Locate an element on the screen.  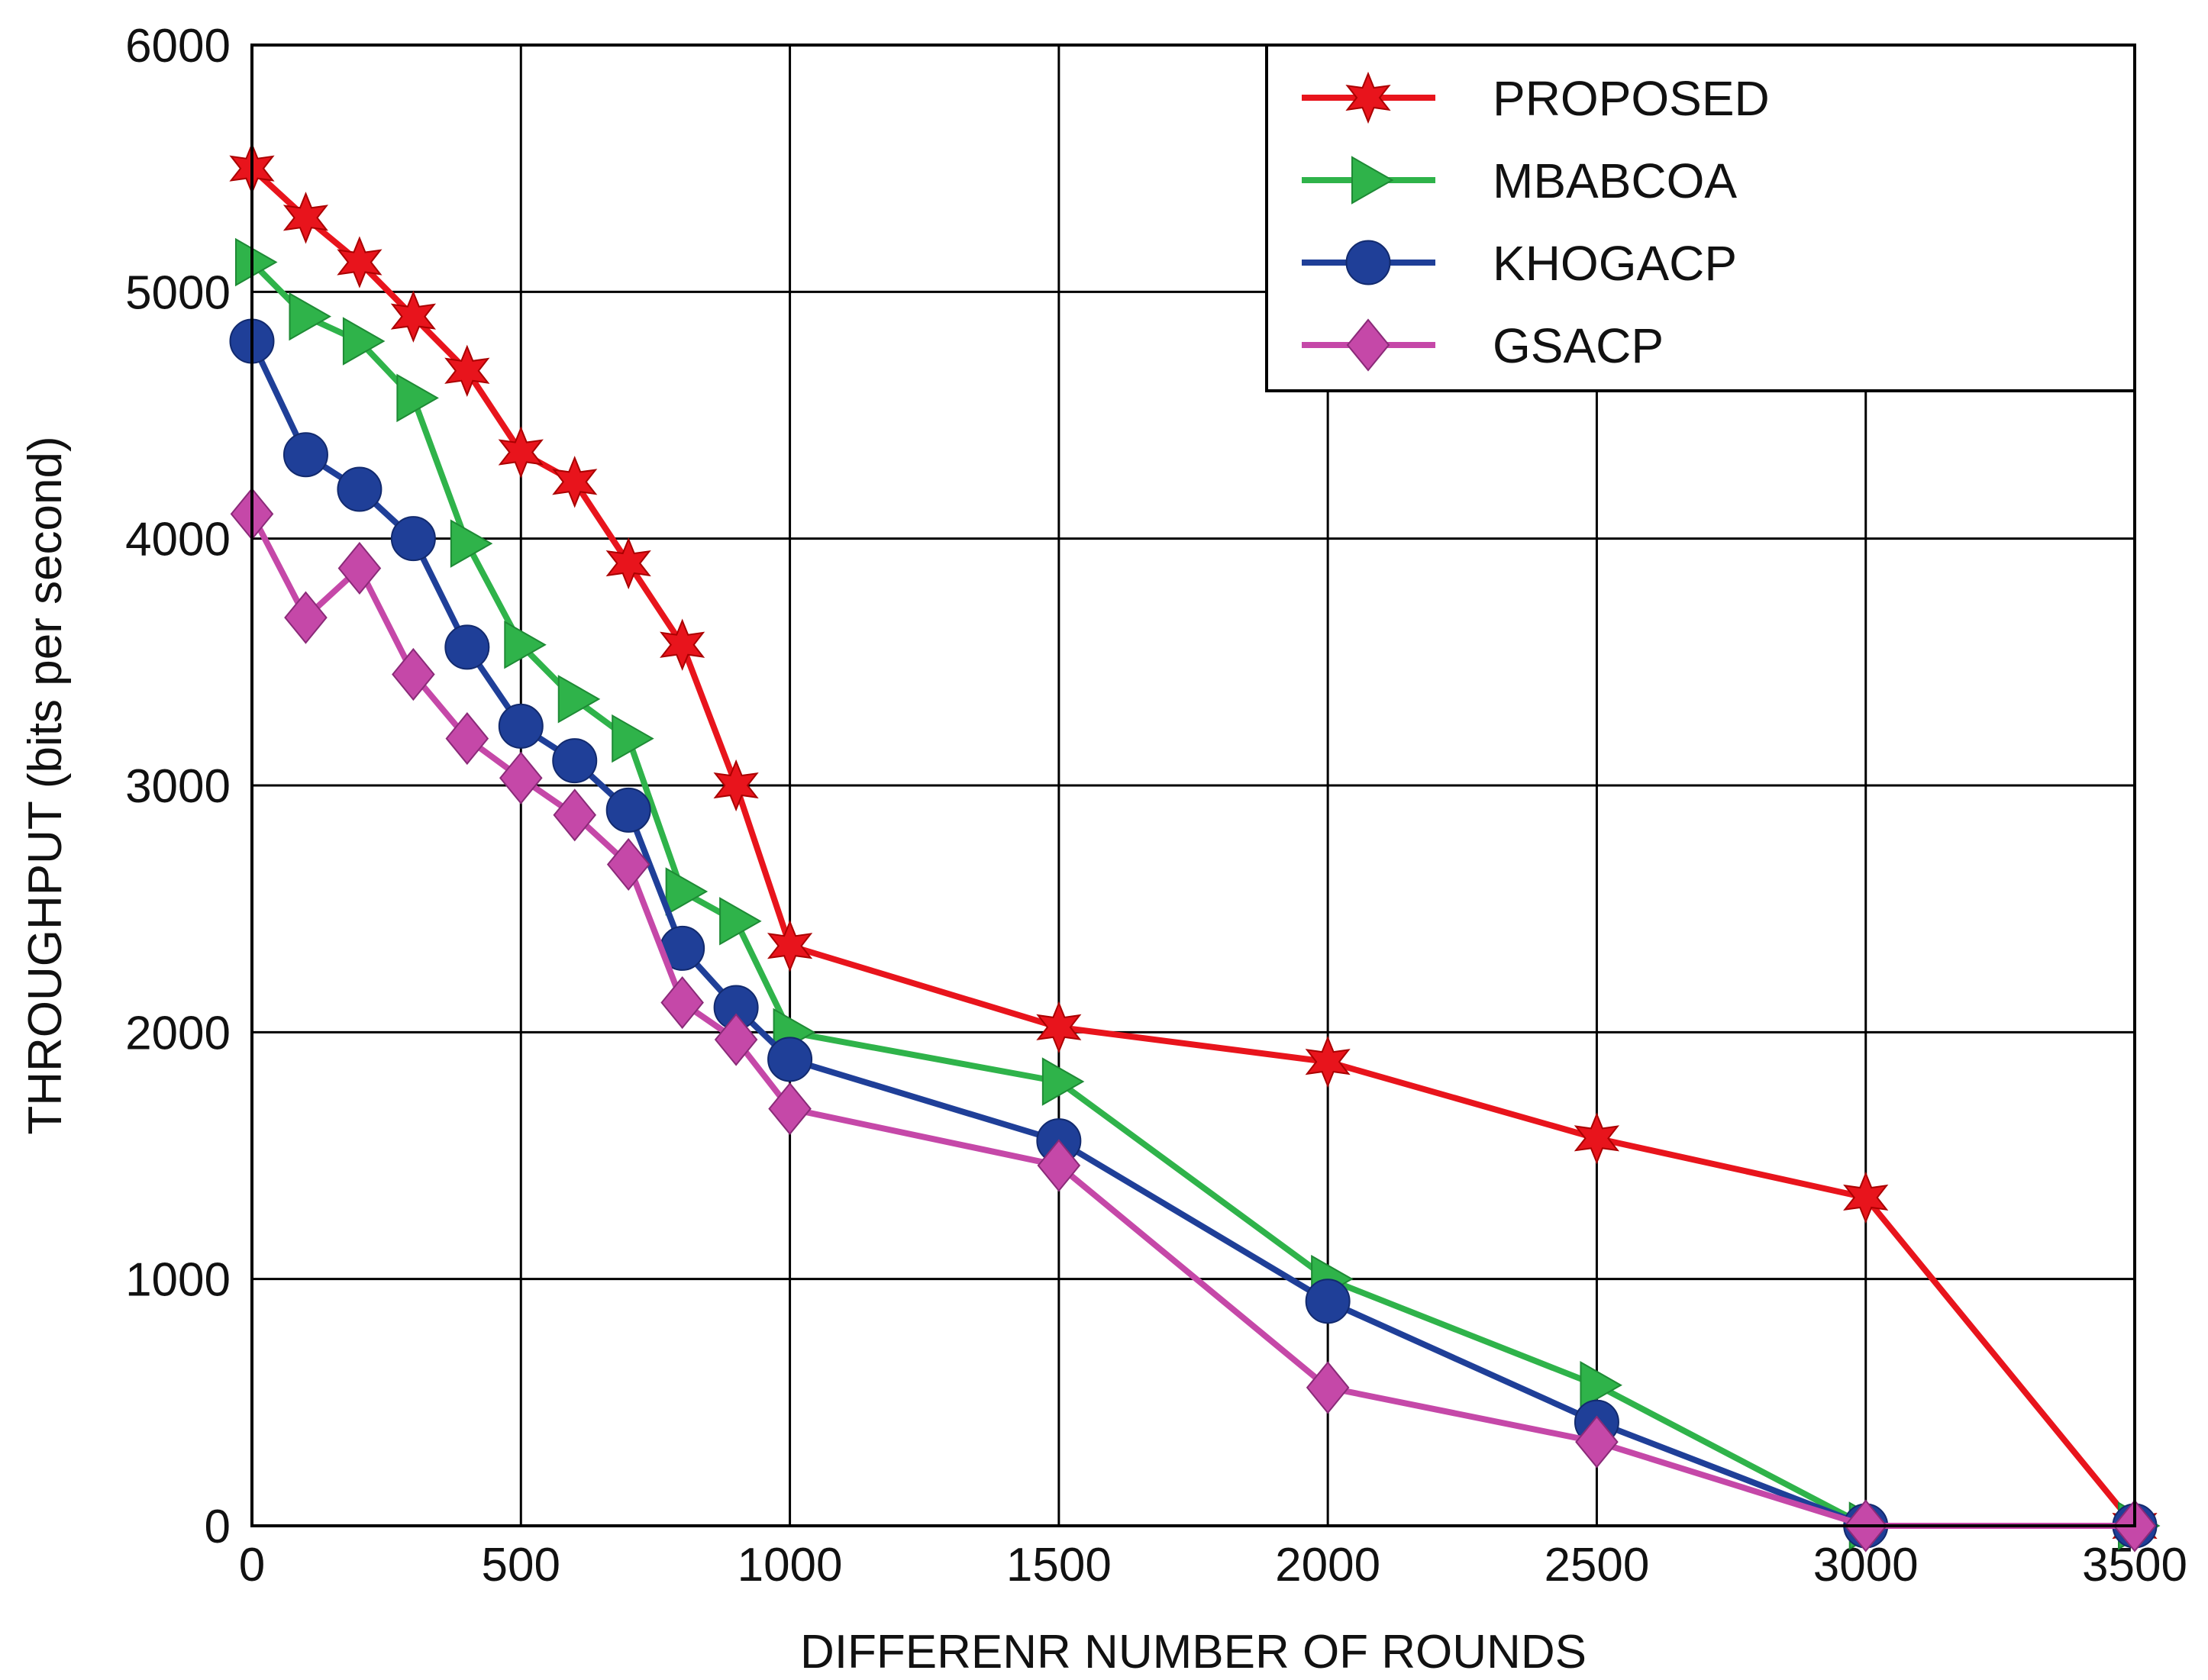
x-tick-label: 500 is located at coordinates (521, 1565).